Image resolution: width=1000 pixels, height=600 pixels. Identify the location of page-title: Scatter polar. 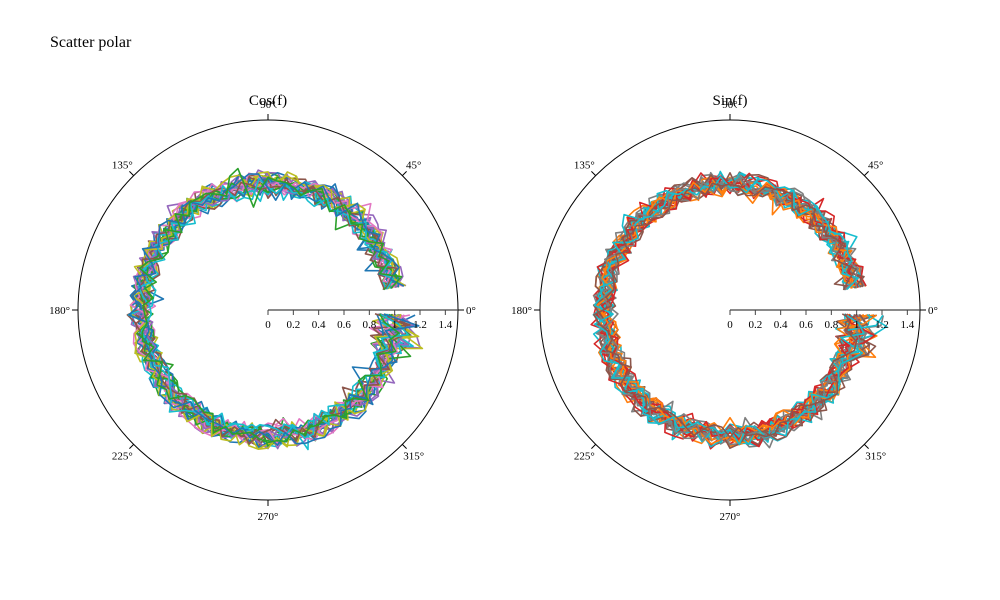
(91, 42).